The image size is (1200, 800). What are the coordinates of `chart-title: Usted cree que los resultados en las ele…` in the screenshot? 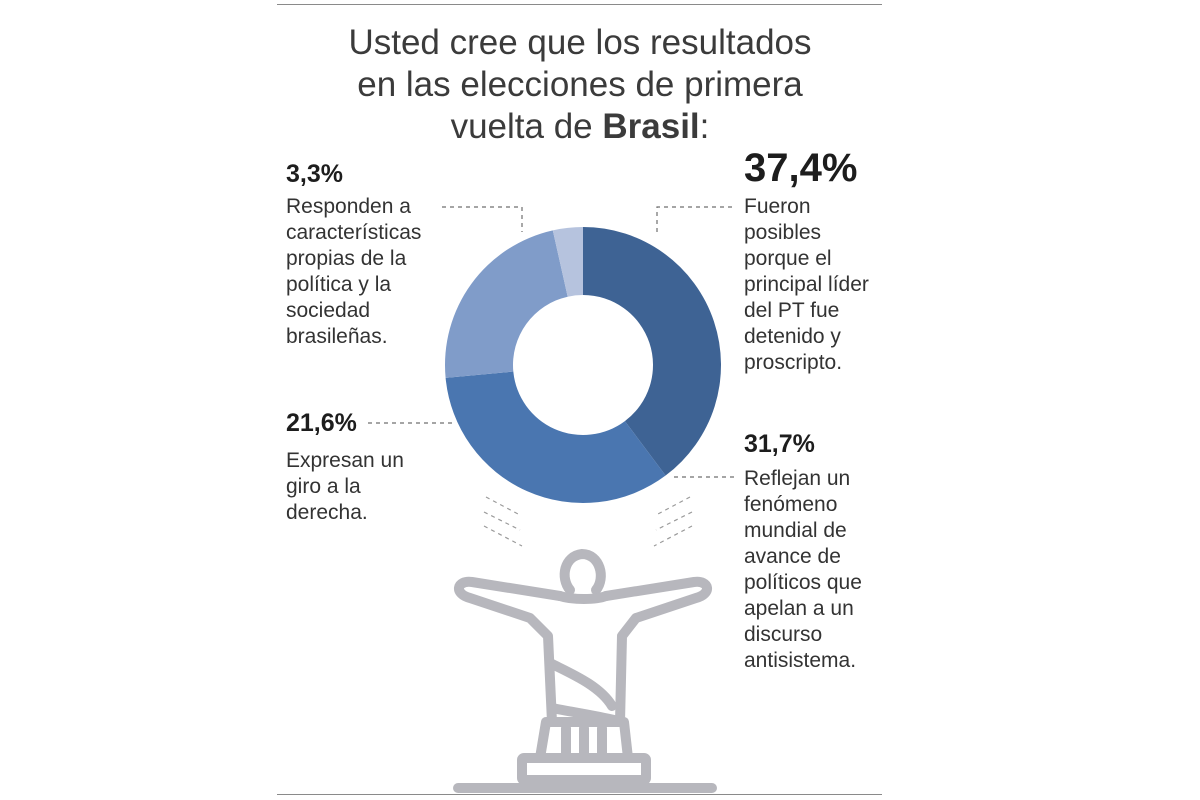 It's located at (580, 85).